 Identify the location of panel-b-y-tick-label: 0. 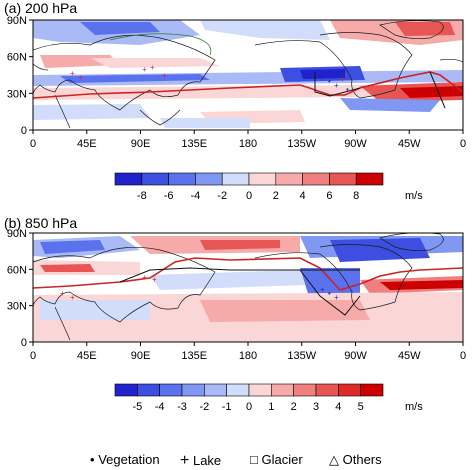
(24, 343).